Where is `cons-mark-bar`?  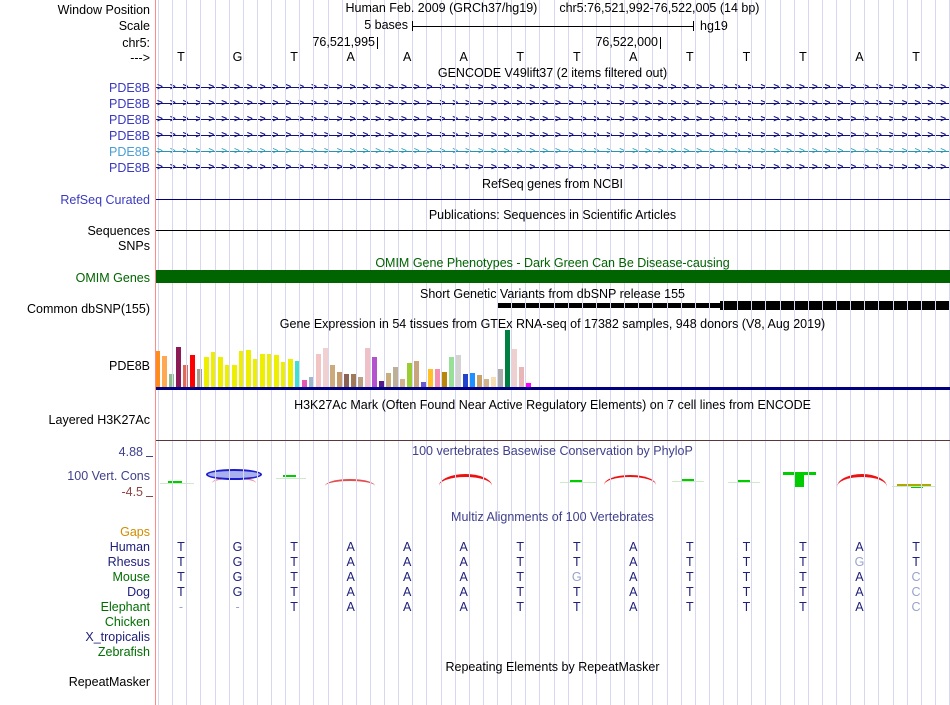 cons-mark-bar is located at coordinates (799, 473).